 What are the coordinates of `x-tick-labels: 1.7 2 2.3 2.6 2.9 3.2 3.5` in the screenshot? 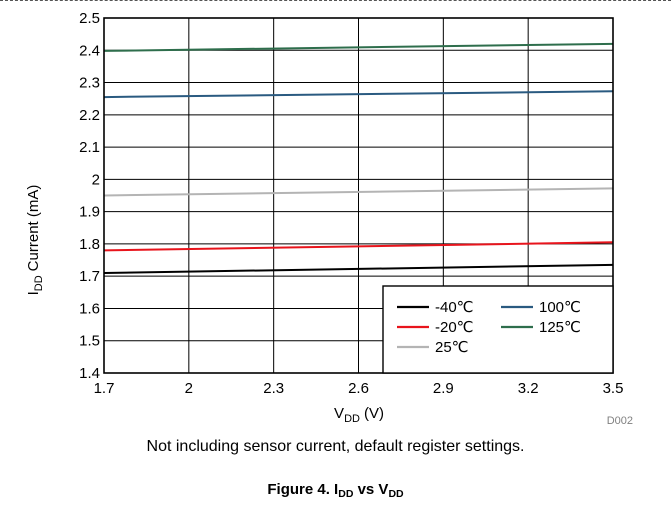 It's located at (359, 388).